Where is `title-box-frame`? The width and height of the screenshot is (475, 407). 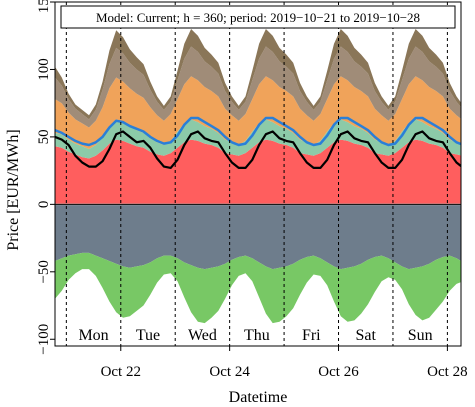
title-box-frame is located at coordinates (258, 17).